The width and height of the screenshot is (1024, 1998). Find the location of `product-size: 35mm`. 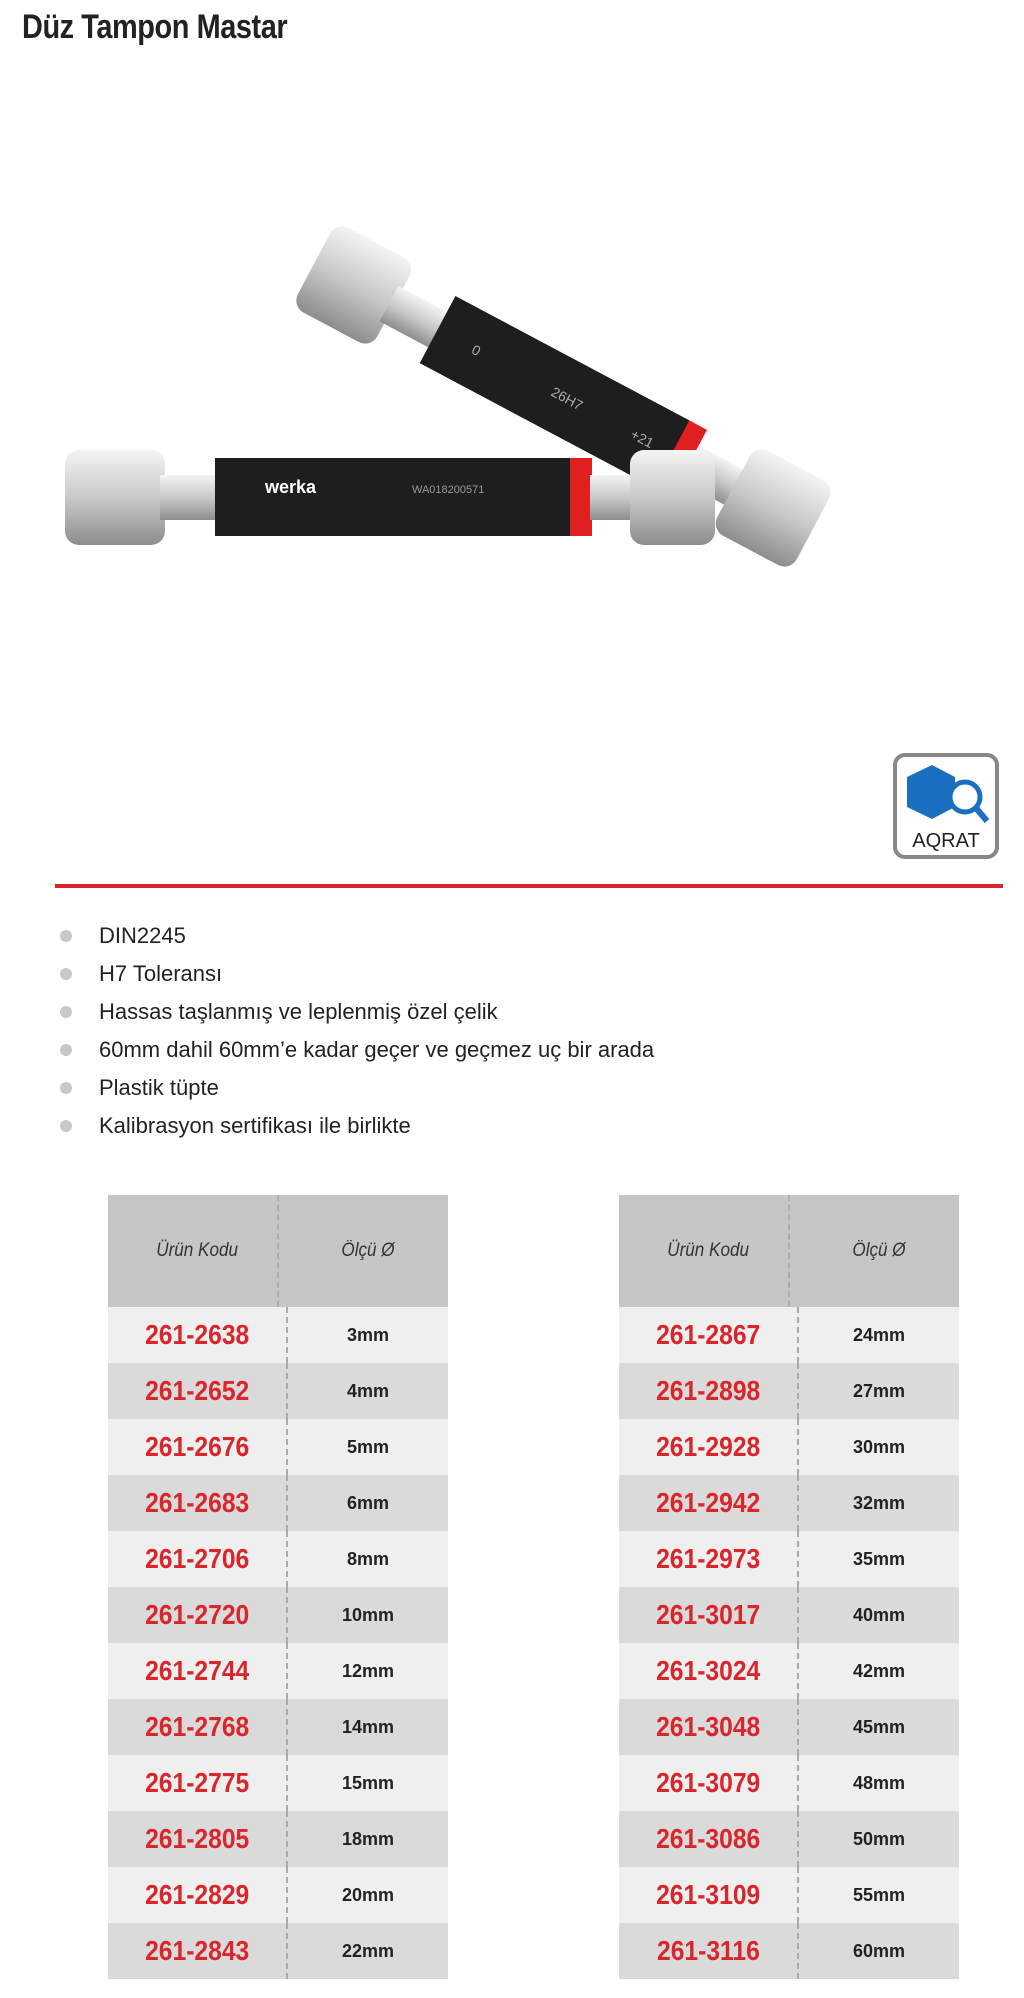

product-size: 35mm is located at coordinates (879, 1558).